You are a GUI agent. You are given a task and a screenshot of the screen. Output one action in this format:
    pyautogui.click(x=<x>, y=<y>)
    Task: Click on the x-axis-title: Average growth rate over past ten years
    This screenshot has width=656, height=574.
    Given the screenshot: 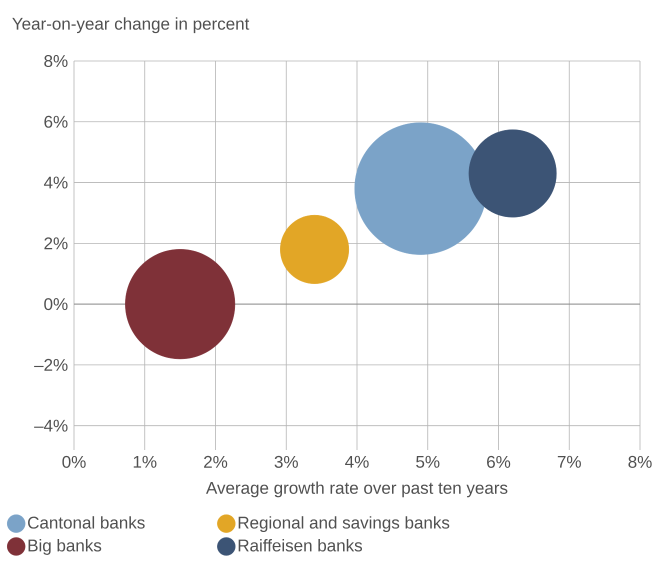 What is the action you would take?
    pyautogui.click(x=357, y=489)
    